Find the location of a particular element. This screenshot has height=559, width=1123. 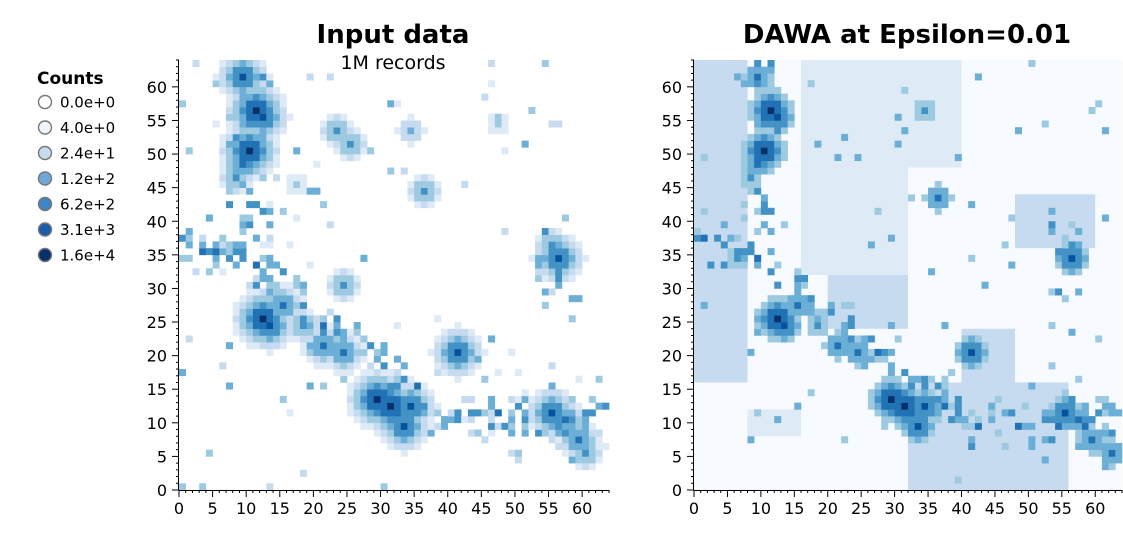

y-tick-label: 45 is located at coordinates (157, 188).